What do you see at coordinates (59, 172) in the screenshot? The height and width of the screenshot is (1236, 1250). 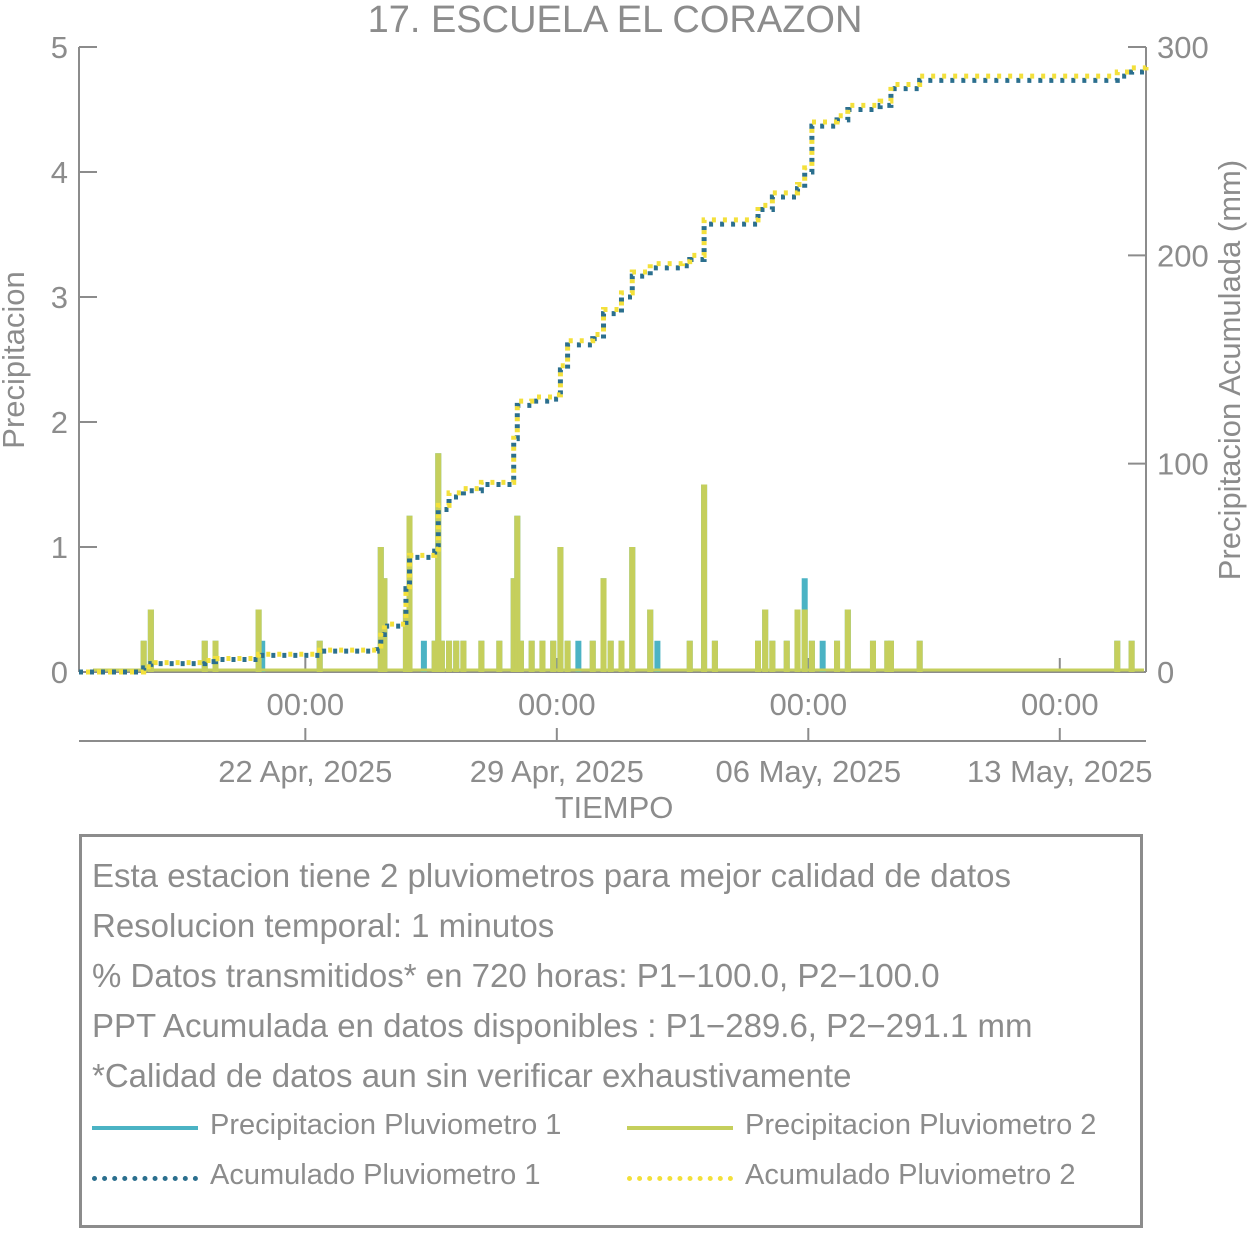 I see `left-tick-label: 4` at bounding box center [59, 172].